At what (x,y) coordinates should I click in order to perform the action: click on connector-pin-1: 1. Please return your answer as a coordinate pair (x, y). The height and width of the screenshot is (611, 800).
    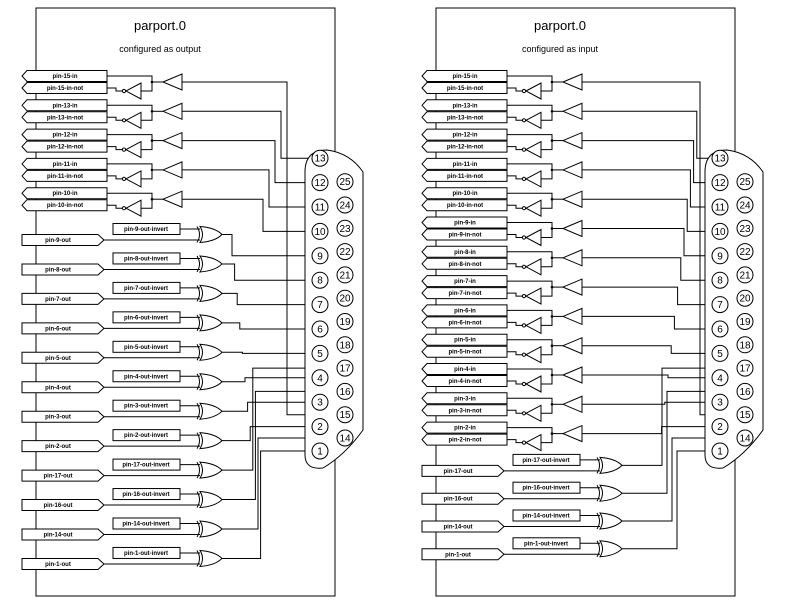
    Looking at the image, I should click on (720, 451).